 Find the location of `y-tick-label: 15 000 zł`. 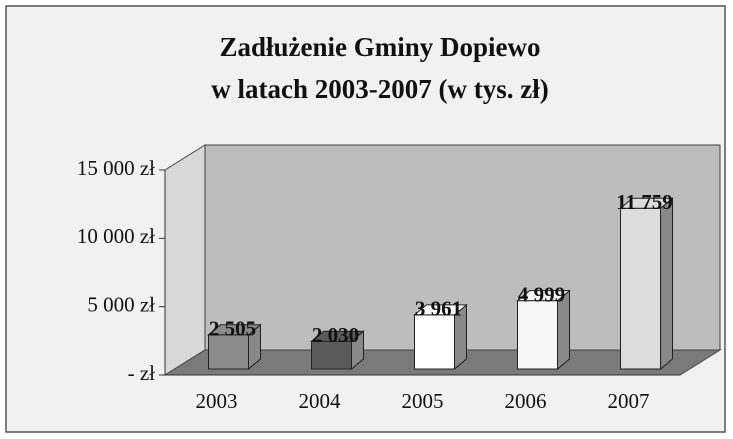

y-tick-label: 15 000 zł is located at coordinates (116, 168).